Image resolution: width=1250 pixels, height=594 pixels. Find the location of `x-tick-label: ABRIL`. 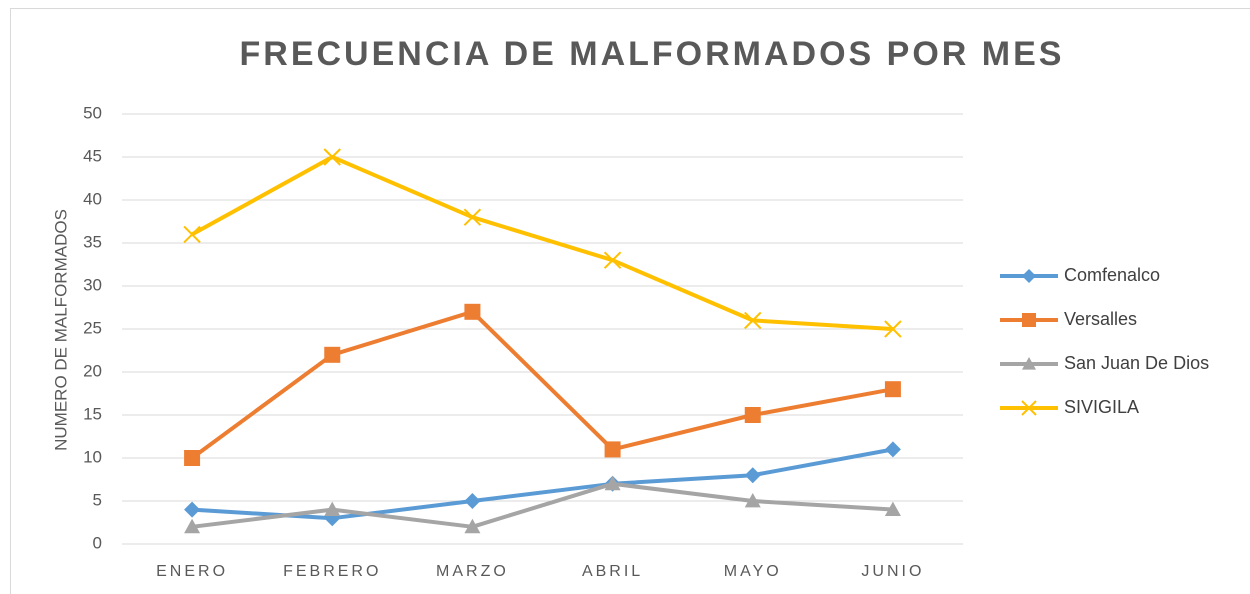

x-tick-label: ABRIL is located at coordinates (612, 571).